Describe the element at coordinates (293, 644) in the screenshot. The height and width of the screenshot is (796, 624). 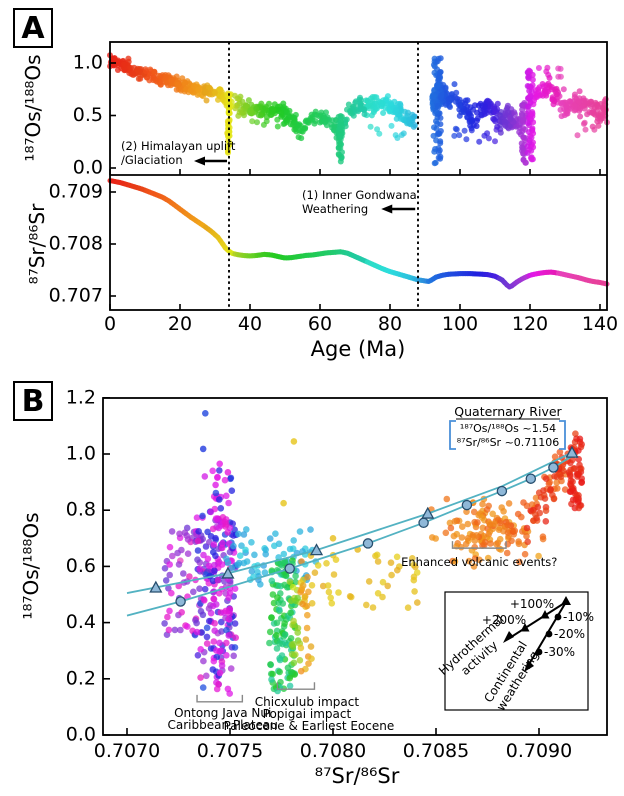
I see `yellowgreen-column` at that location.